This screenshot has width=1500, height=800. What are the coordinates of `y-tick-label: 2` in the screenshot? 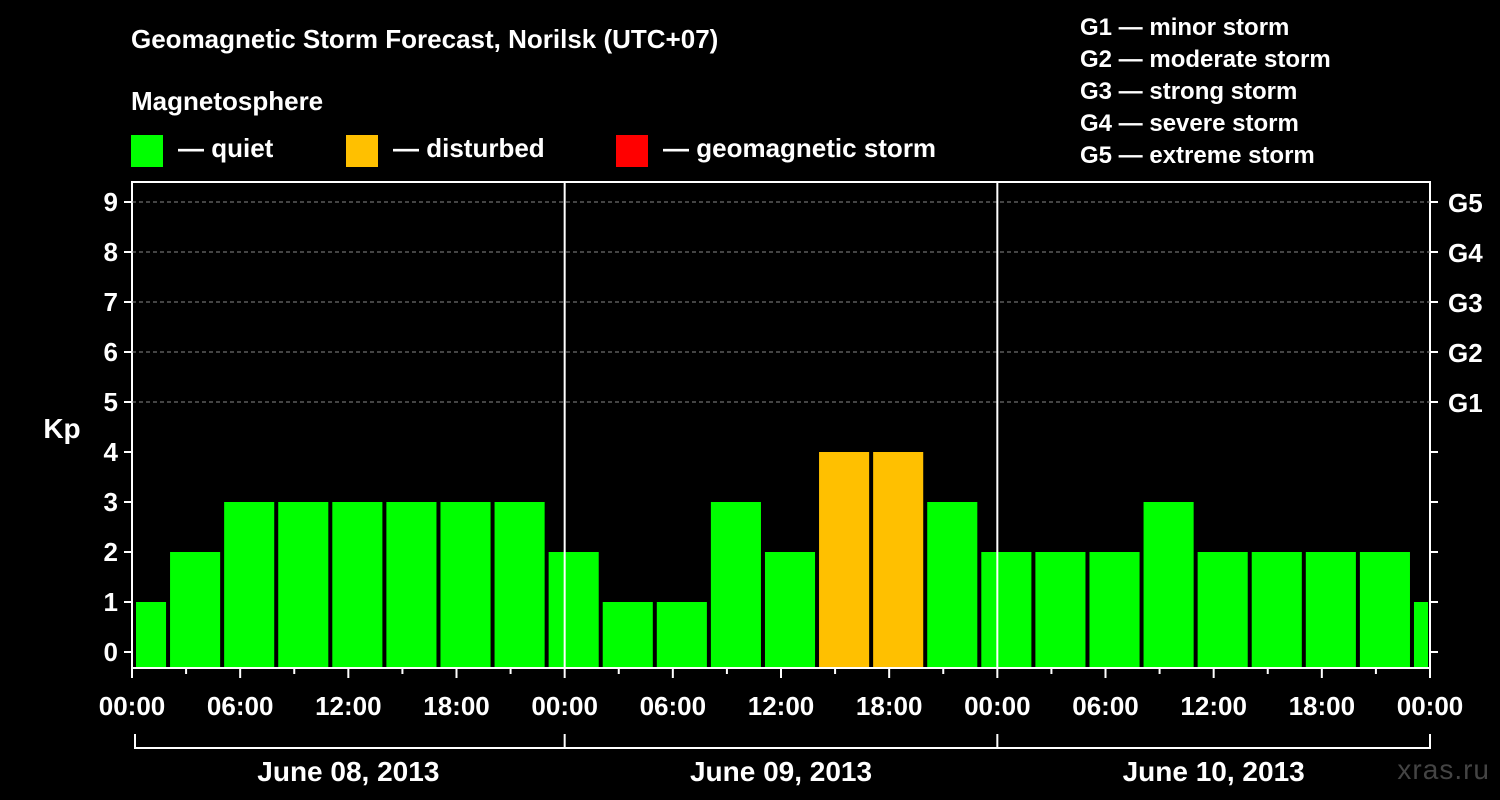 It's located at (111, 552).